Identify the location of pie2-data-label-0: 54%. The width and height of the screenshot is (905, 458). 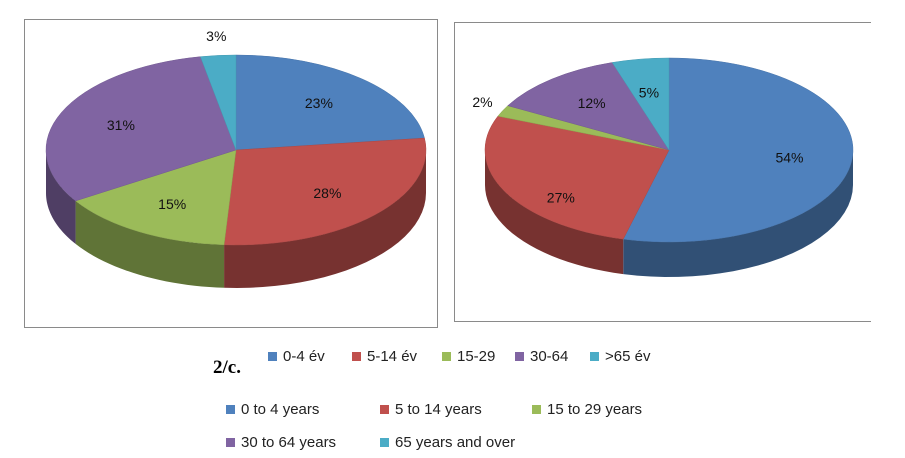
(789, 158).